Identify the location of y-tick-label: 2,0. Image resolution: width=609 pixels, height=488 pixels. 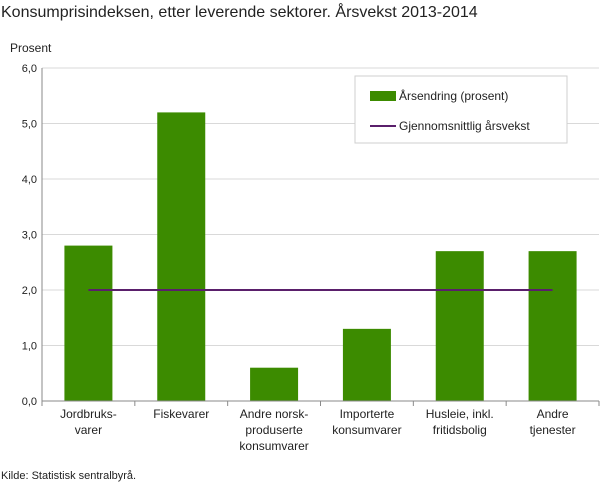
(29, 291).